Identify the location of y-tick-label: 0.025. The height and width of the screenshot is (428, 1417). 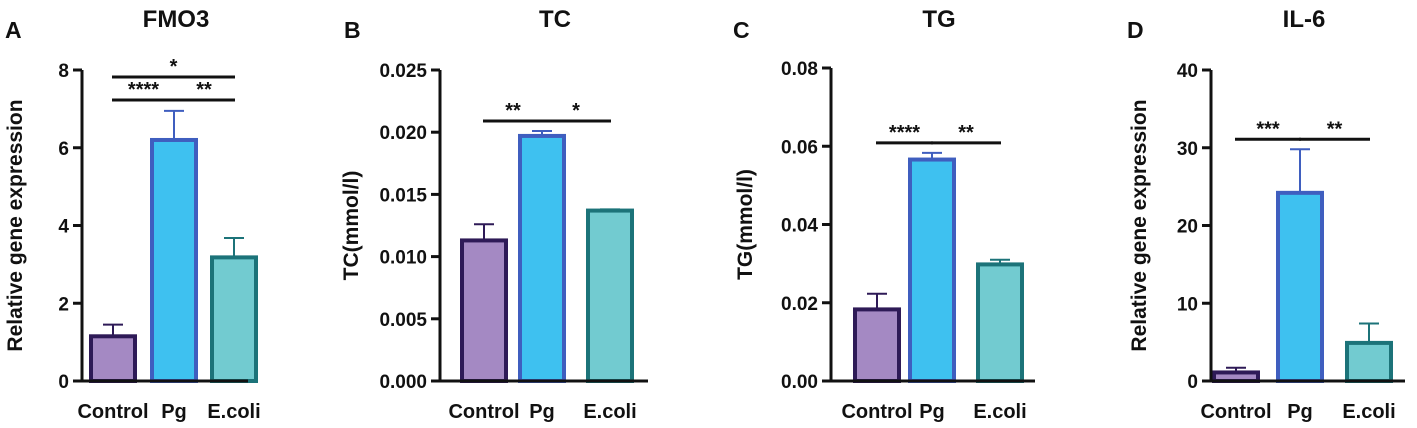
(403, 71).